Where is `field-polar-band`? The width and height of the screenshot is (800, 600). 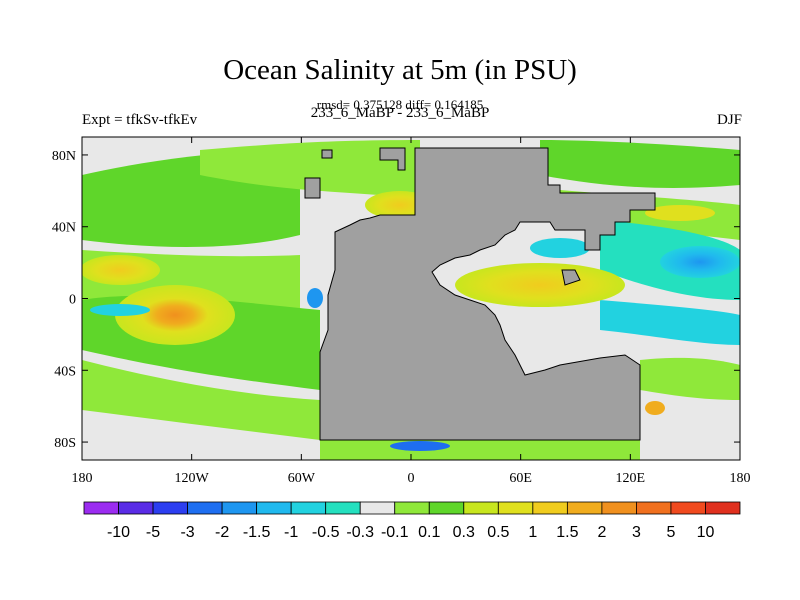
field-polar-band is located at coordinates (201, 400).